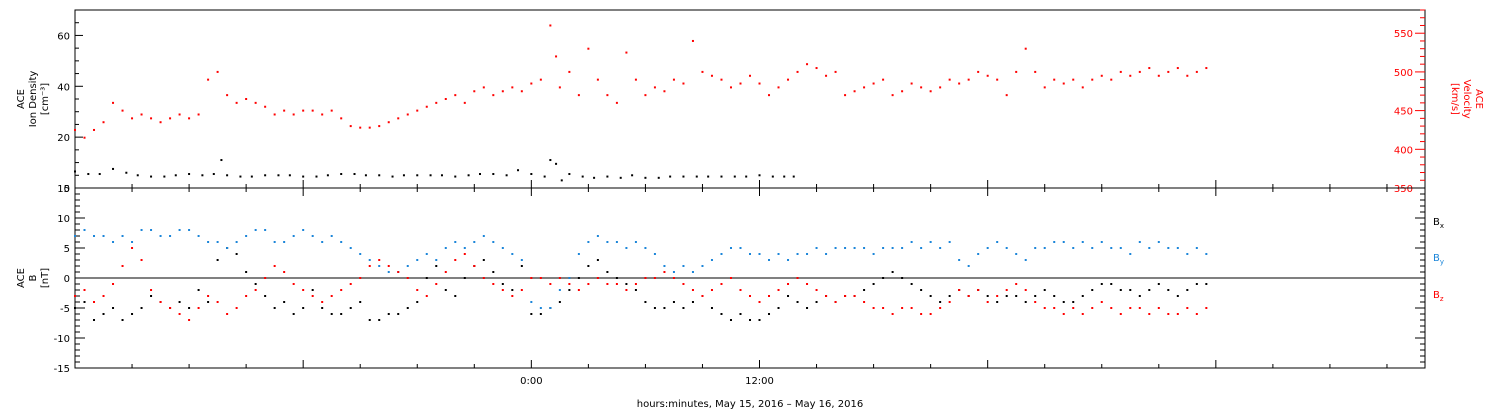 The image size is (1500, 410). What do you see at coordinates (63, 113) in the screenshot?
I see `density-axis-tick-labels: 0 20 40 60` at bounding box center [63, 113].